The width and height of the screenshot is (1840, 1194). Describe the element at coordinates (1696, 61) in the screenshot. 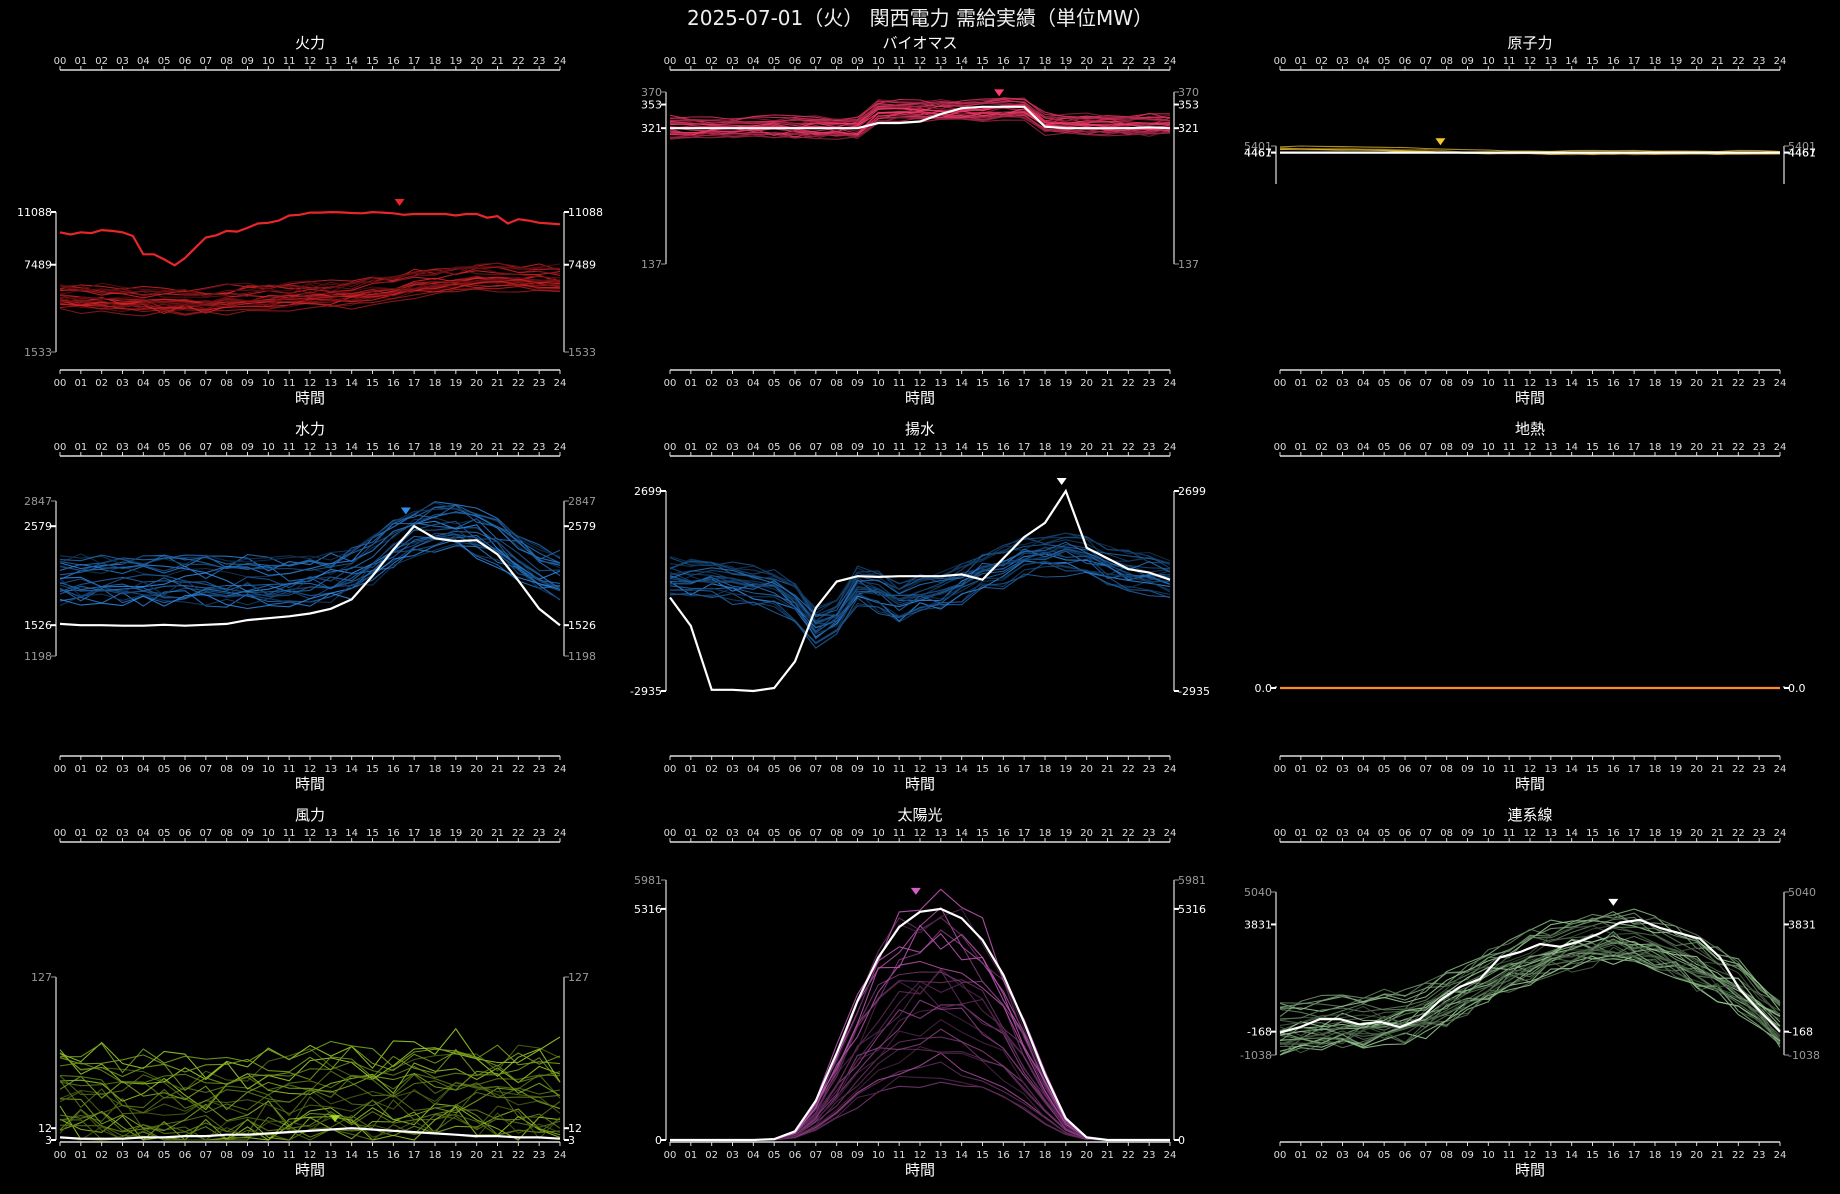

I see `top-hour-label: 20` at that location.